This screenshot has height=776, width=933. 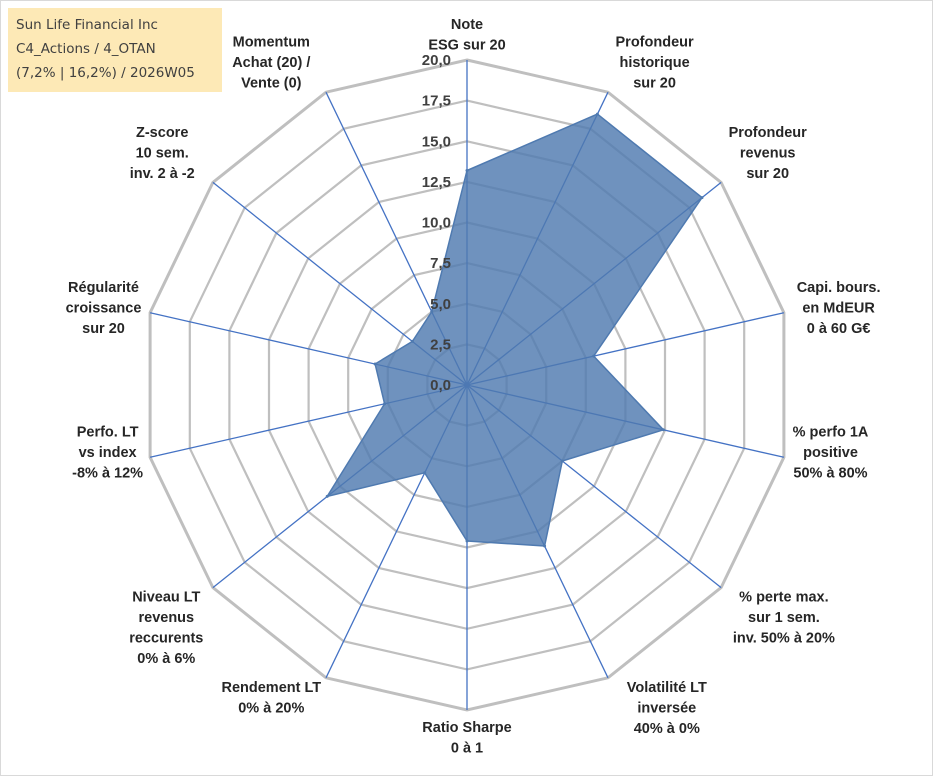 I want to click on title-company: Sun Life Financial Inc, so click(x=87, y=25).